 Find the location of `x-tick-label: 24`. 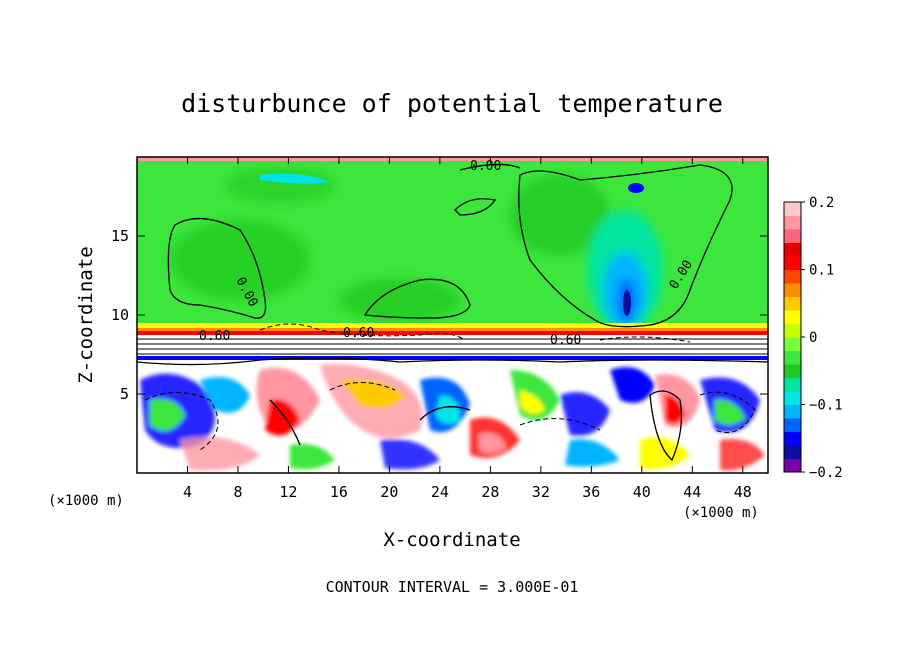

x-tick-label: 24 is located at coordinates (440, 492).